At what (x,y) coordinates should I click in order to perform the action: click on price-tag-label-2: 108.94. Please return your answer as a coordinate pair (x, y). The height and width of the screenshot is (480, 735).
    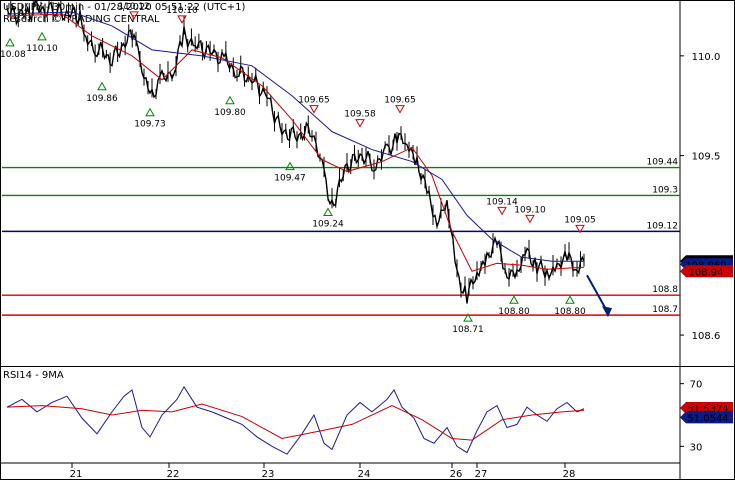
    Looking at the image, I should click on (706, 272).